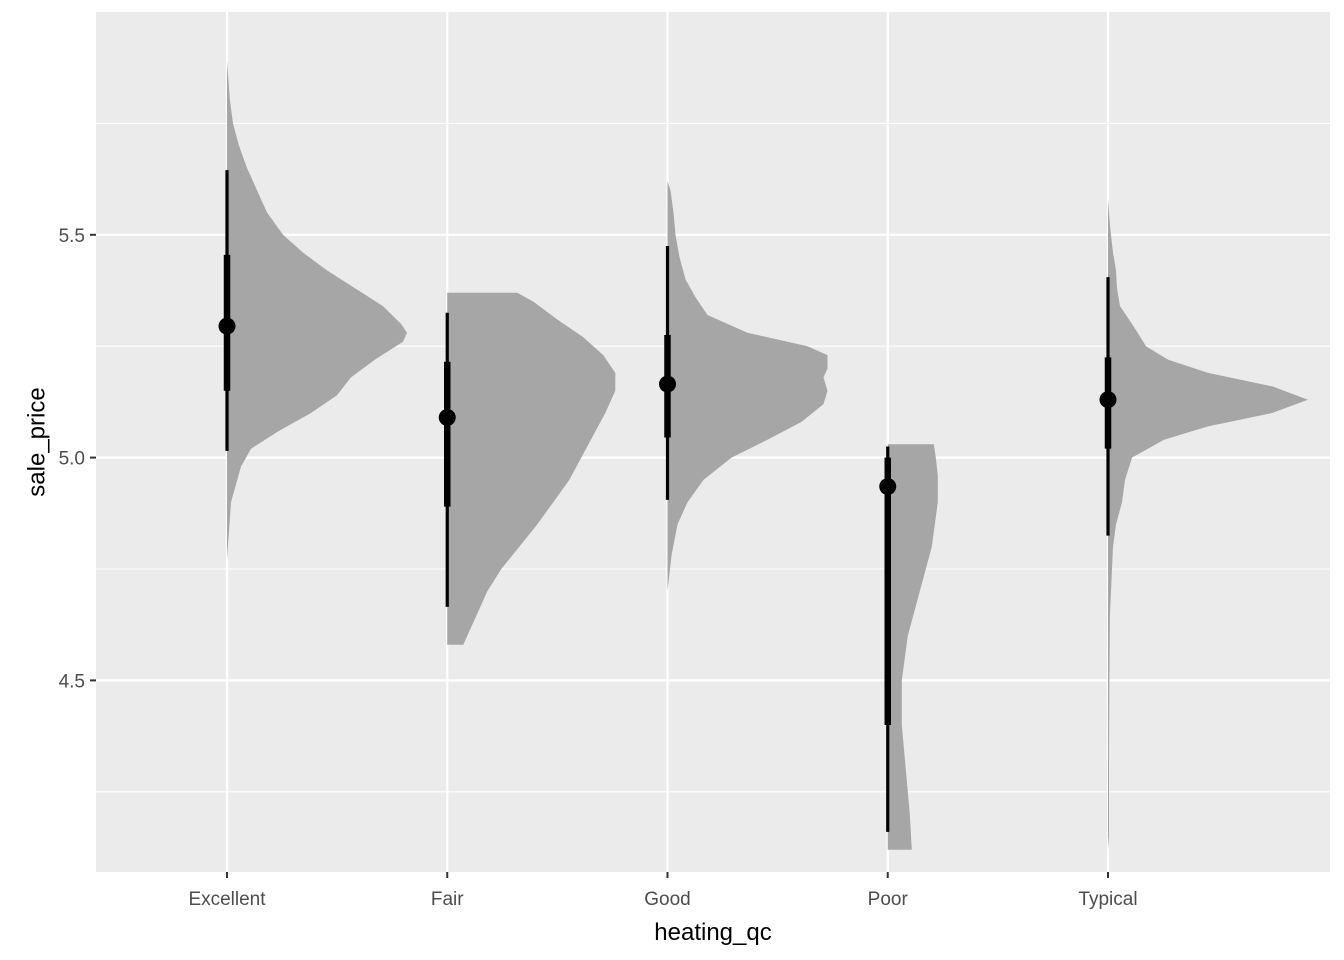 This screenshot has width=1344, height=960. I want to click on x-axis-title: heating_qc, so click(712, 932).